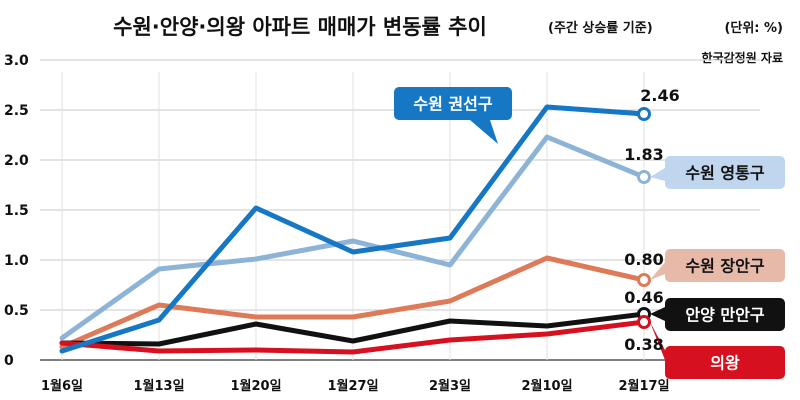  I want to click on chart-title: 수원·안양·의왕 아파트 매매가 변동률 추이, so click(300, 27).